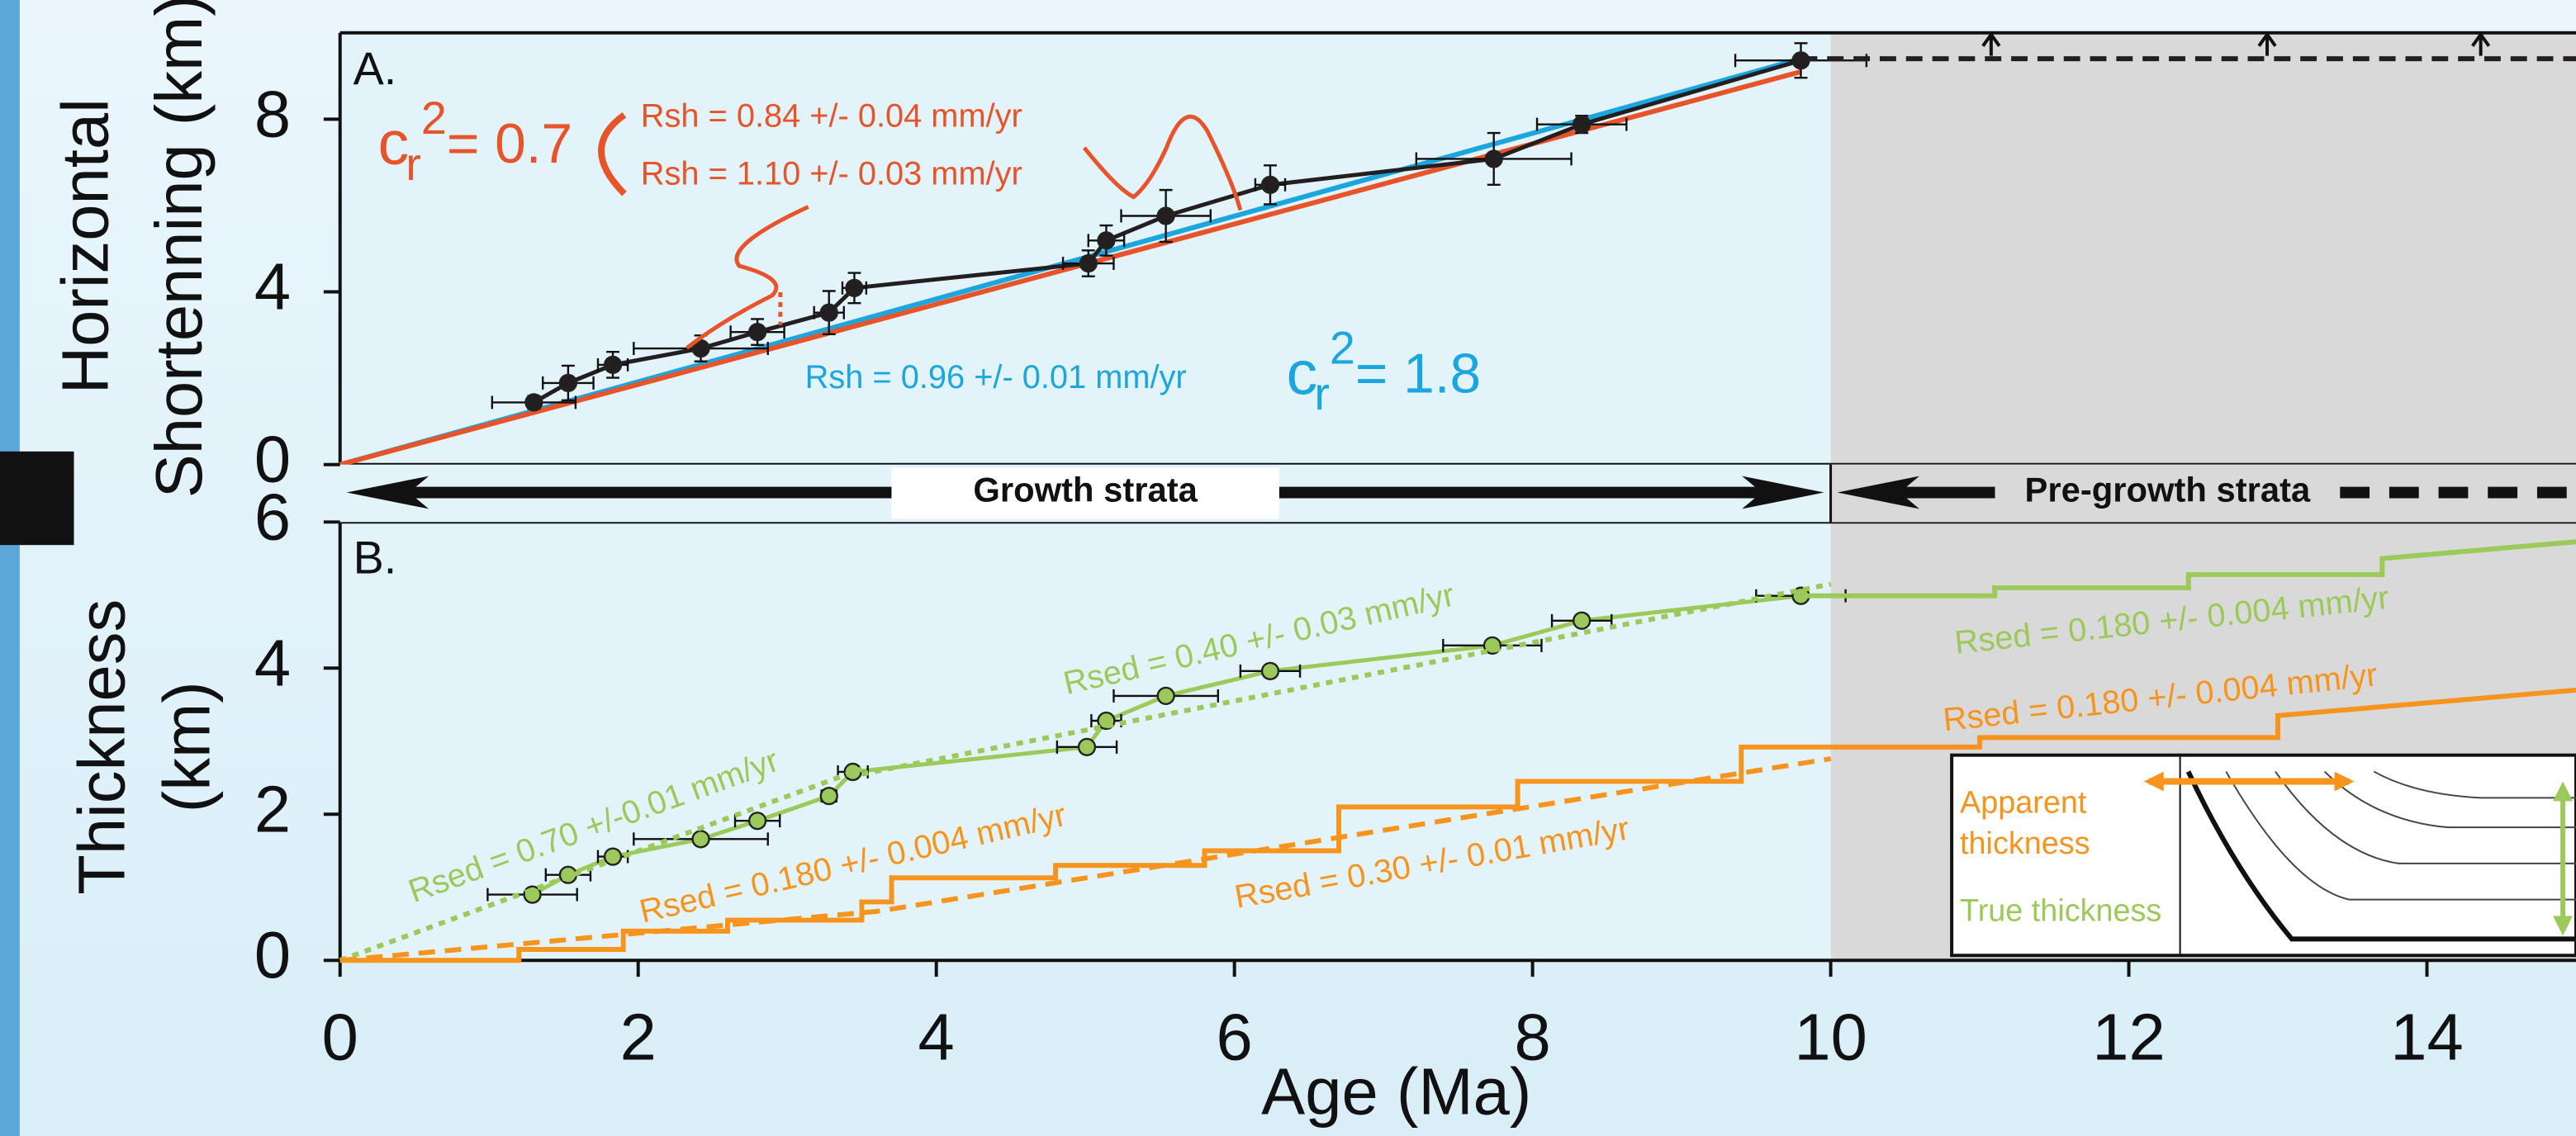 The image size is (2576, 1136). Describe the element at coordinates (831, 116) in the screenshot. I see `annotation: Rsh = 0.84 +/- 0.04 mm/yr` at that location.